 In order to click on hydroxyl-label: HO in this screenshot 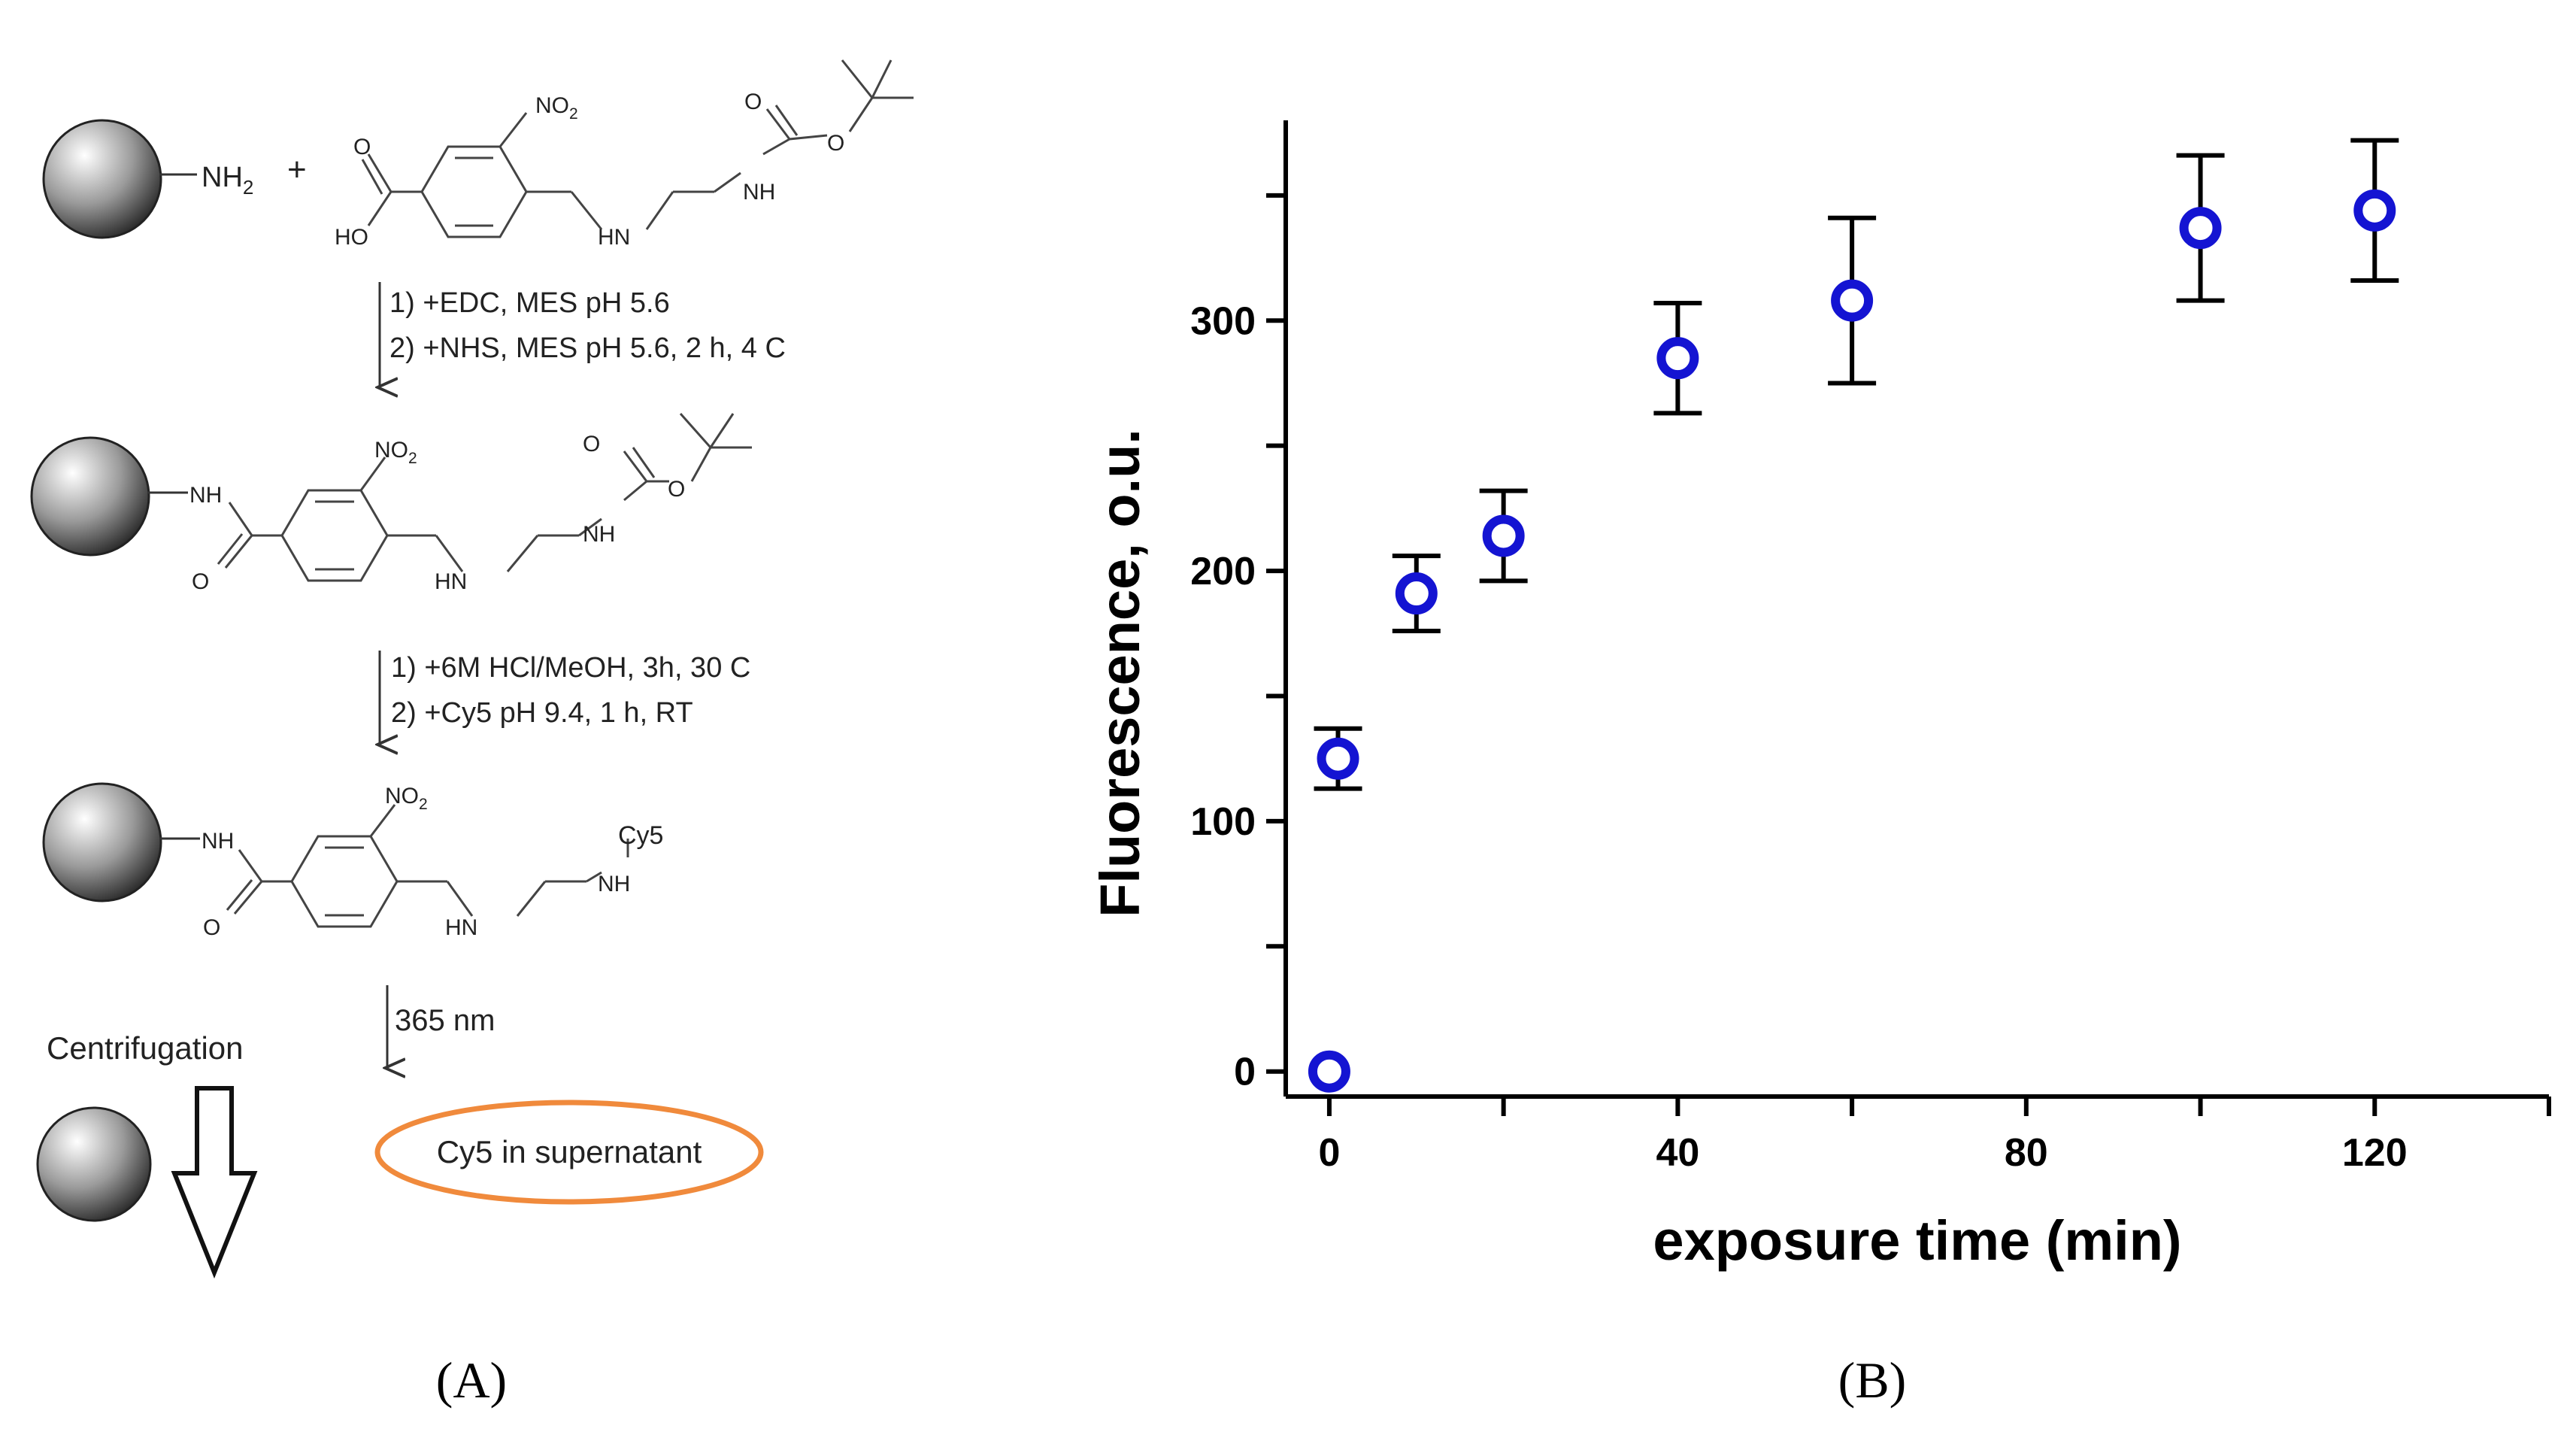, I will do `click(351, 237)`.